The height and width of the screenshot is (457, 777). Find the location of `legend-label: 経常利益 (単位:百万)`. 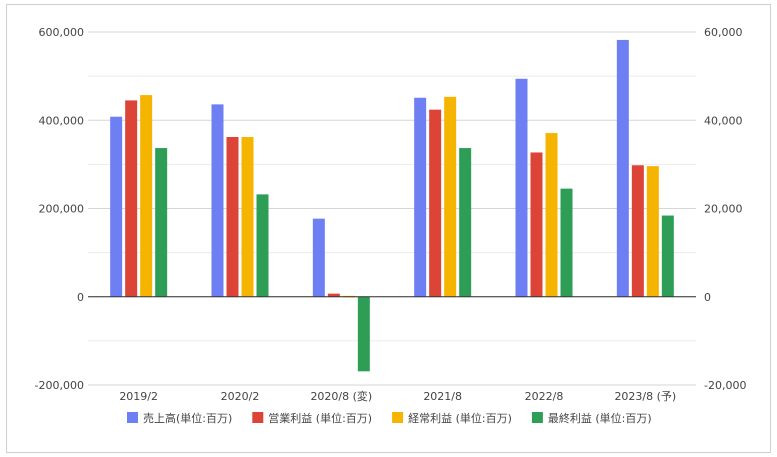

legend-label: 経常利益 (単位:百万) is located at coordinates (460, 418).